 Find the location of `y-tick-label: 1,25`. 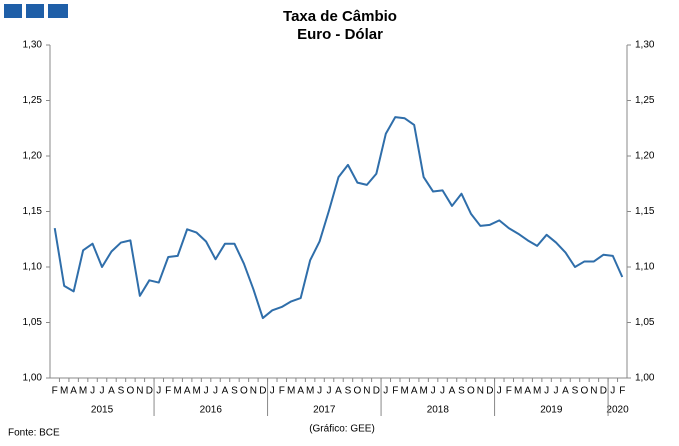

y-tick-label: 1,25 is located at coordinates (33, 100).